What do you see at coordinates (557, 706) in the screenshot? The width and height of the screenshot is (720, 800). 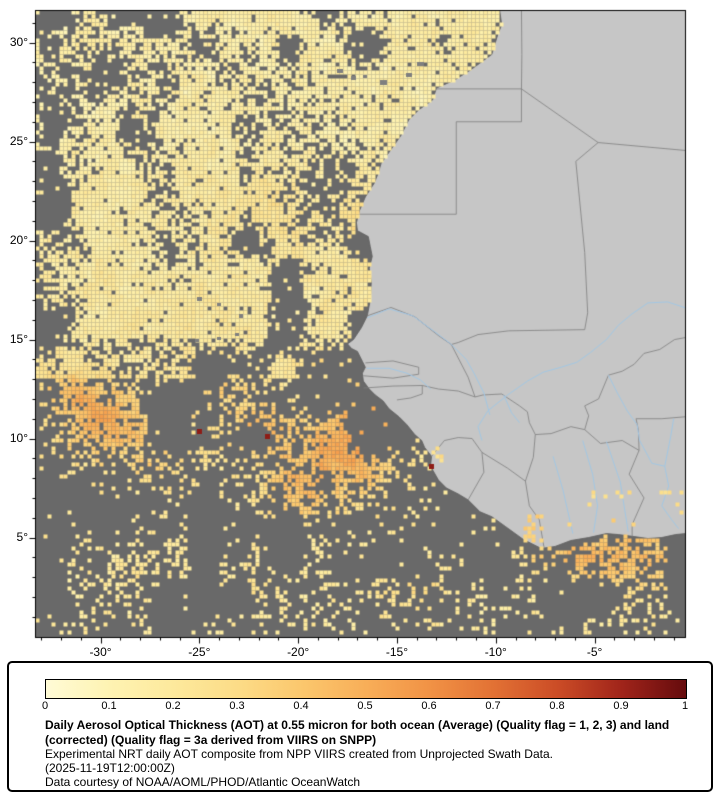 I see `colorbar-tick-label: 0.8` at bounding box center [557, 706].